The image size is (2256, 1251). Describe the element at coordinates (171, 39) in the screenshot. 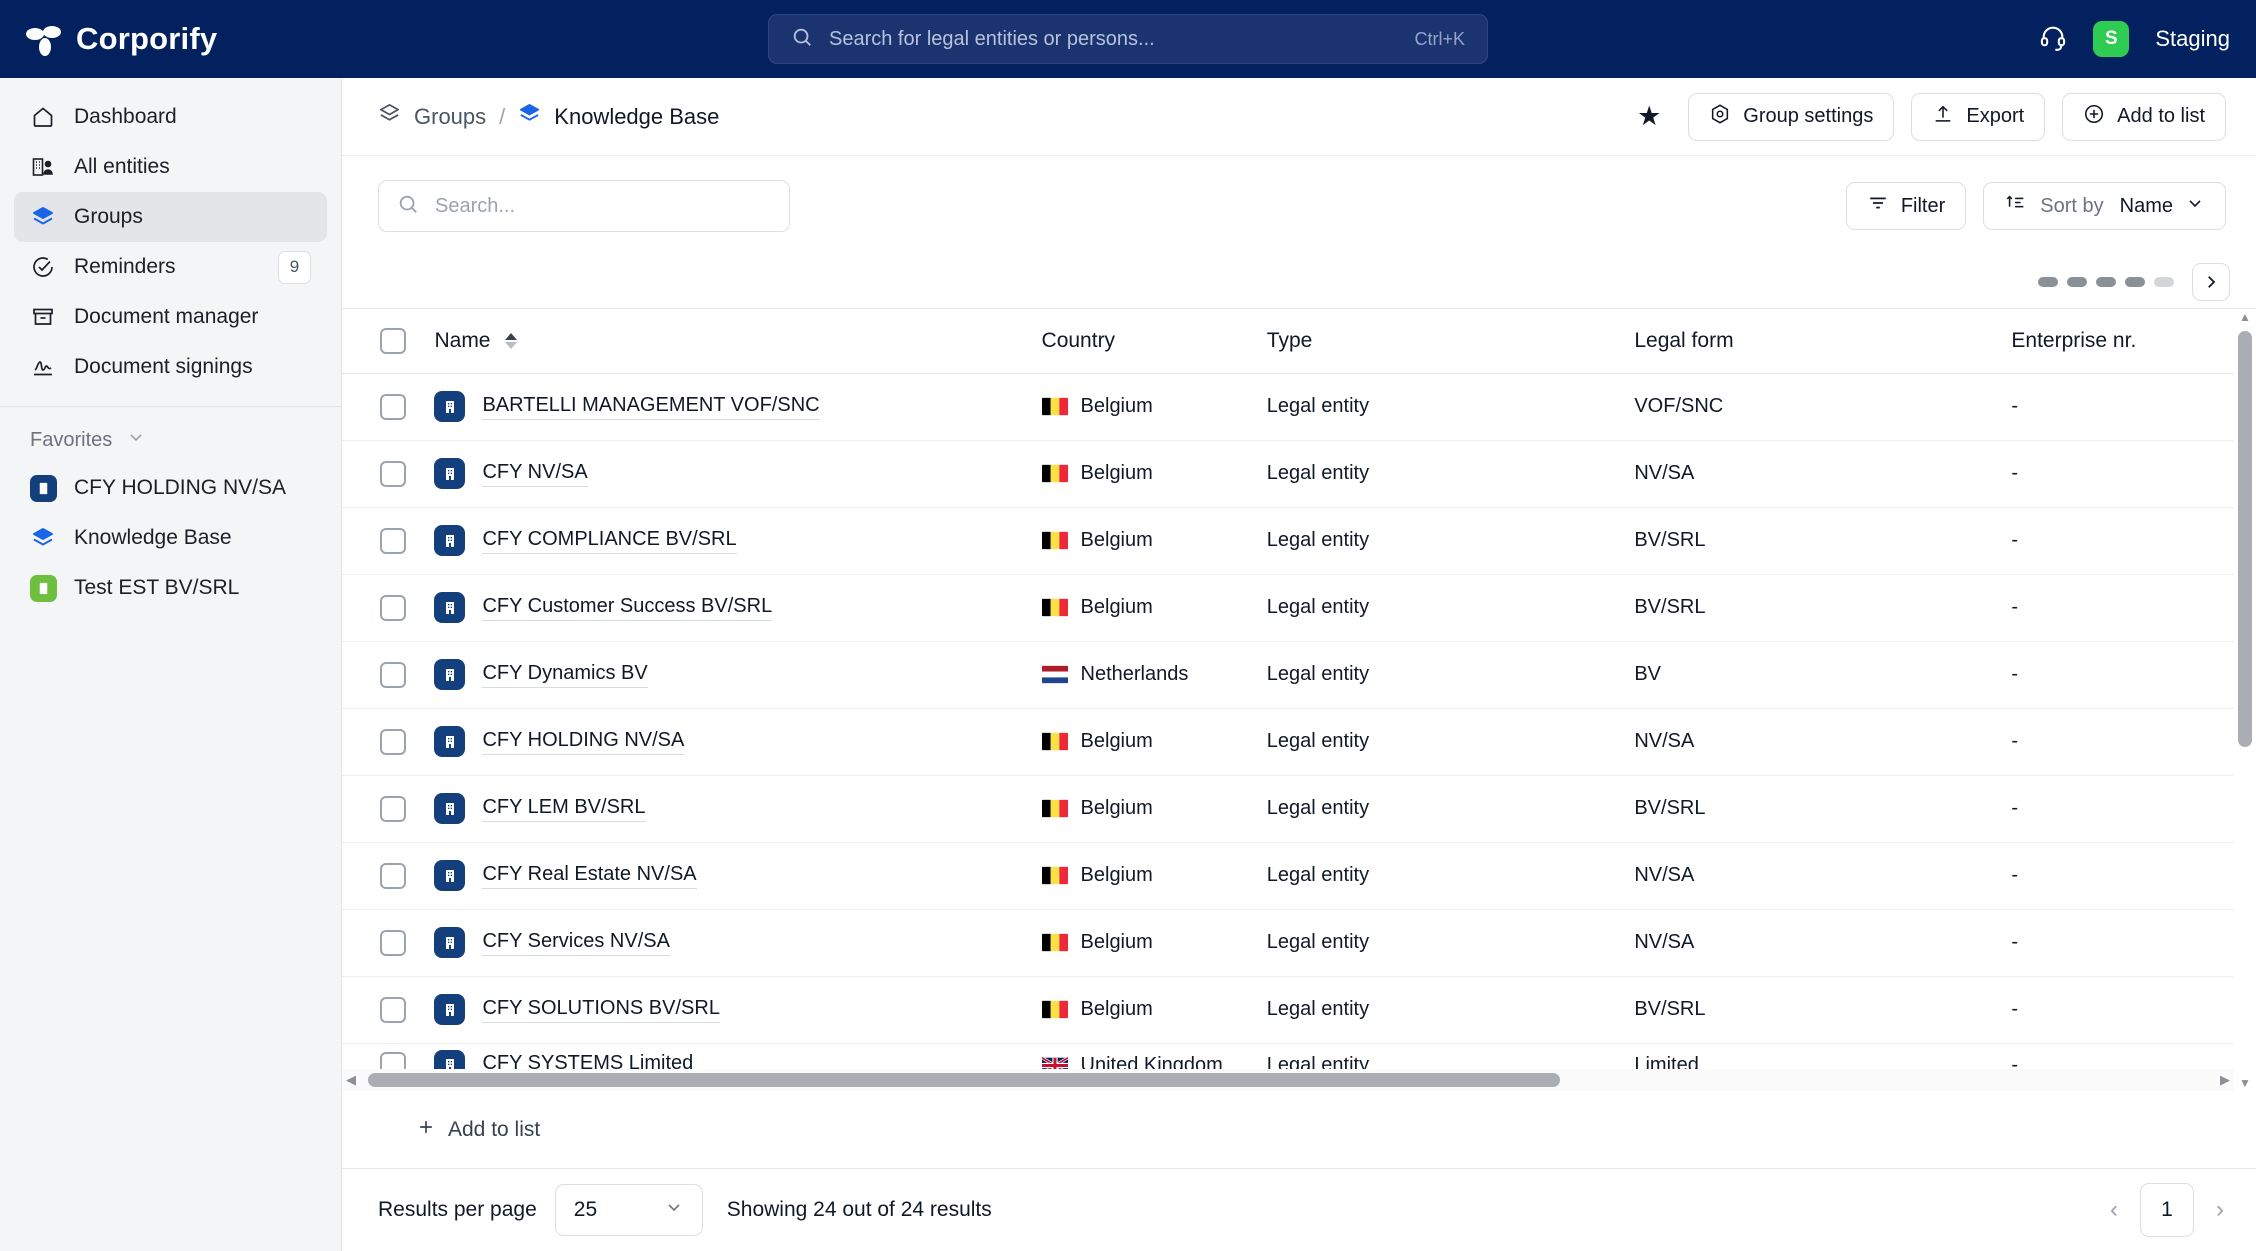

I see `brand: Corporify` at that location.